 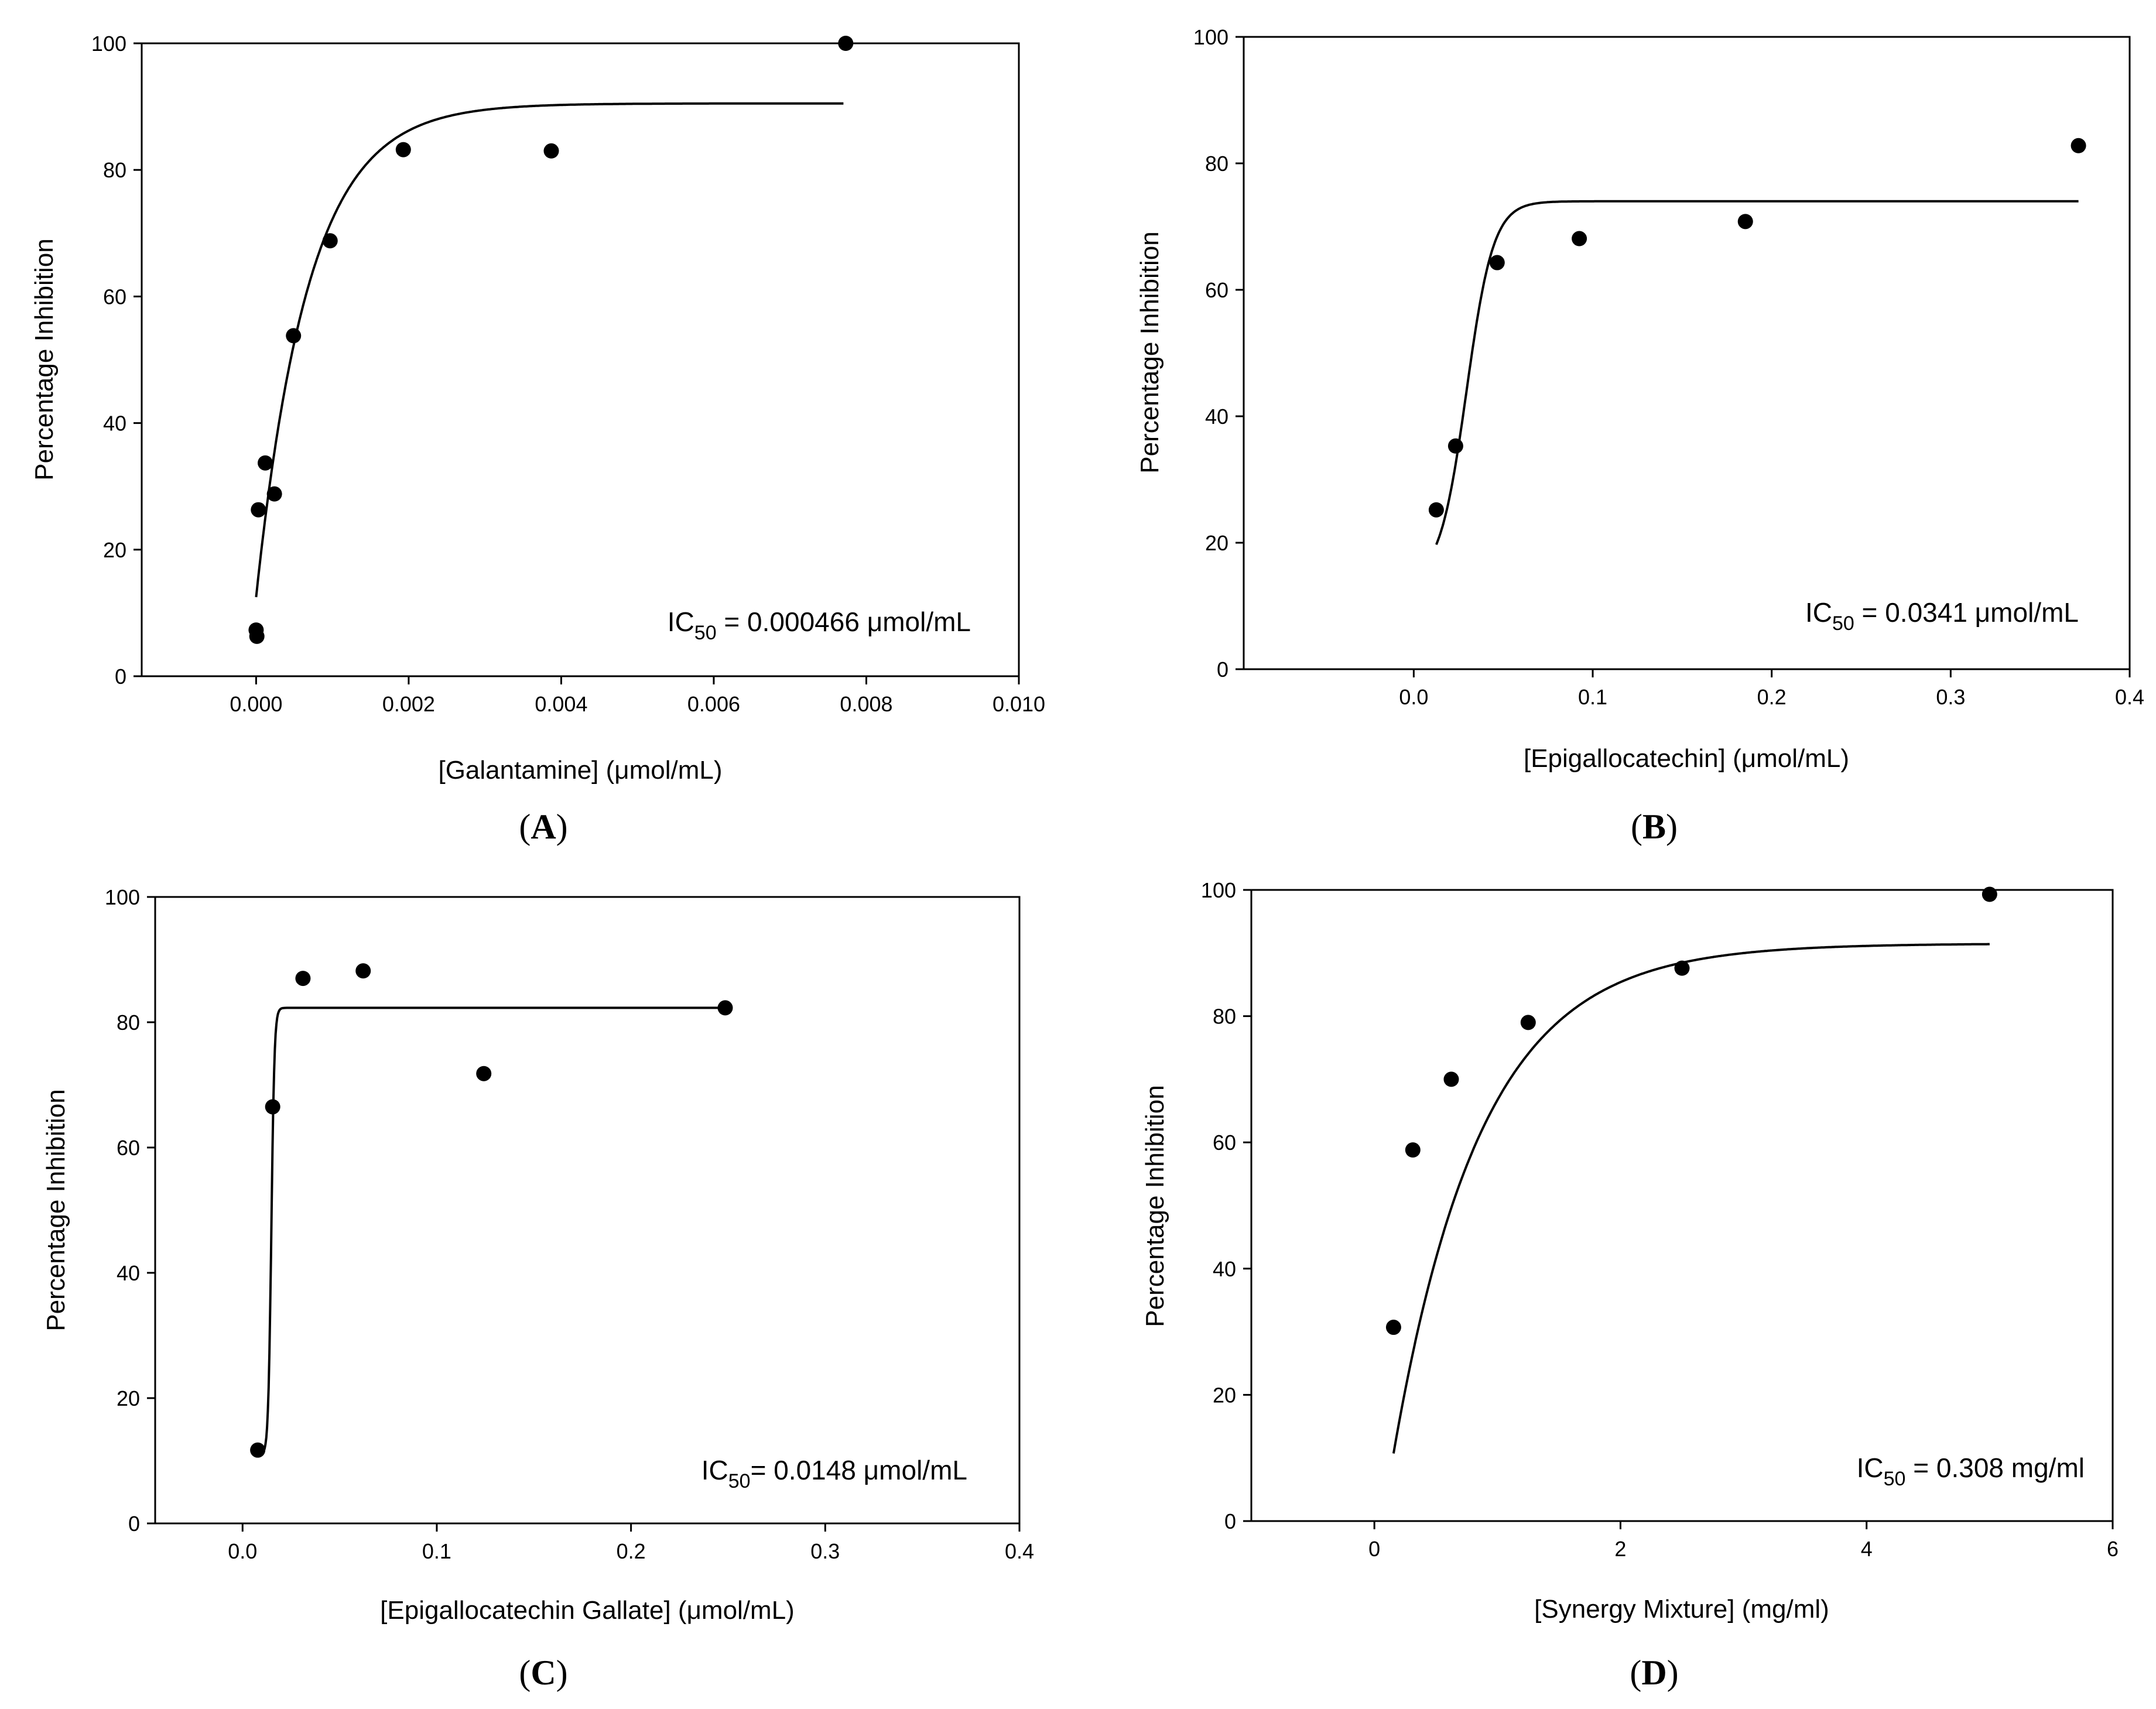 What do you see at coordinates (1374, 1549) in the screenshot?
I see `x-tick-label: 0` at bounding box center [1374, 1549].